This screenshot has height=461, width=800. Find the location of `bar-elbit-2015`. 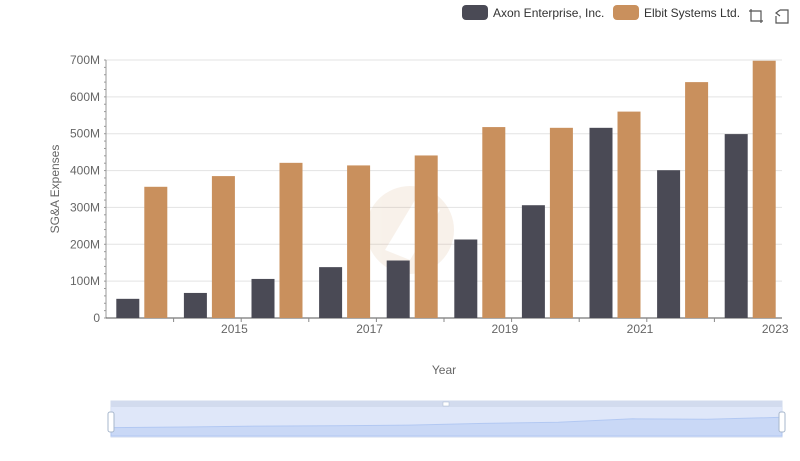

bar-elbit-2015 is located at coordinates (223, 247).